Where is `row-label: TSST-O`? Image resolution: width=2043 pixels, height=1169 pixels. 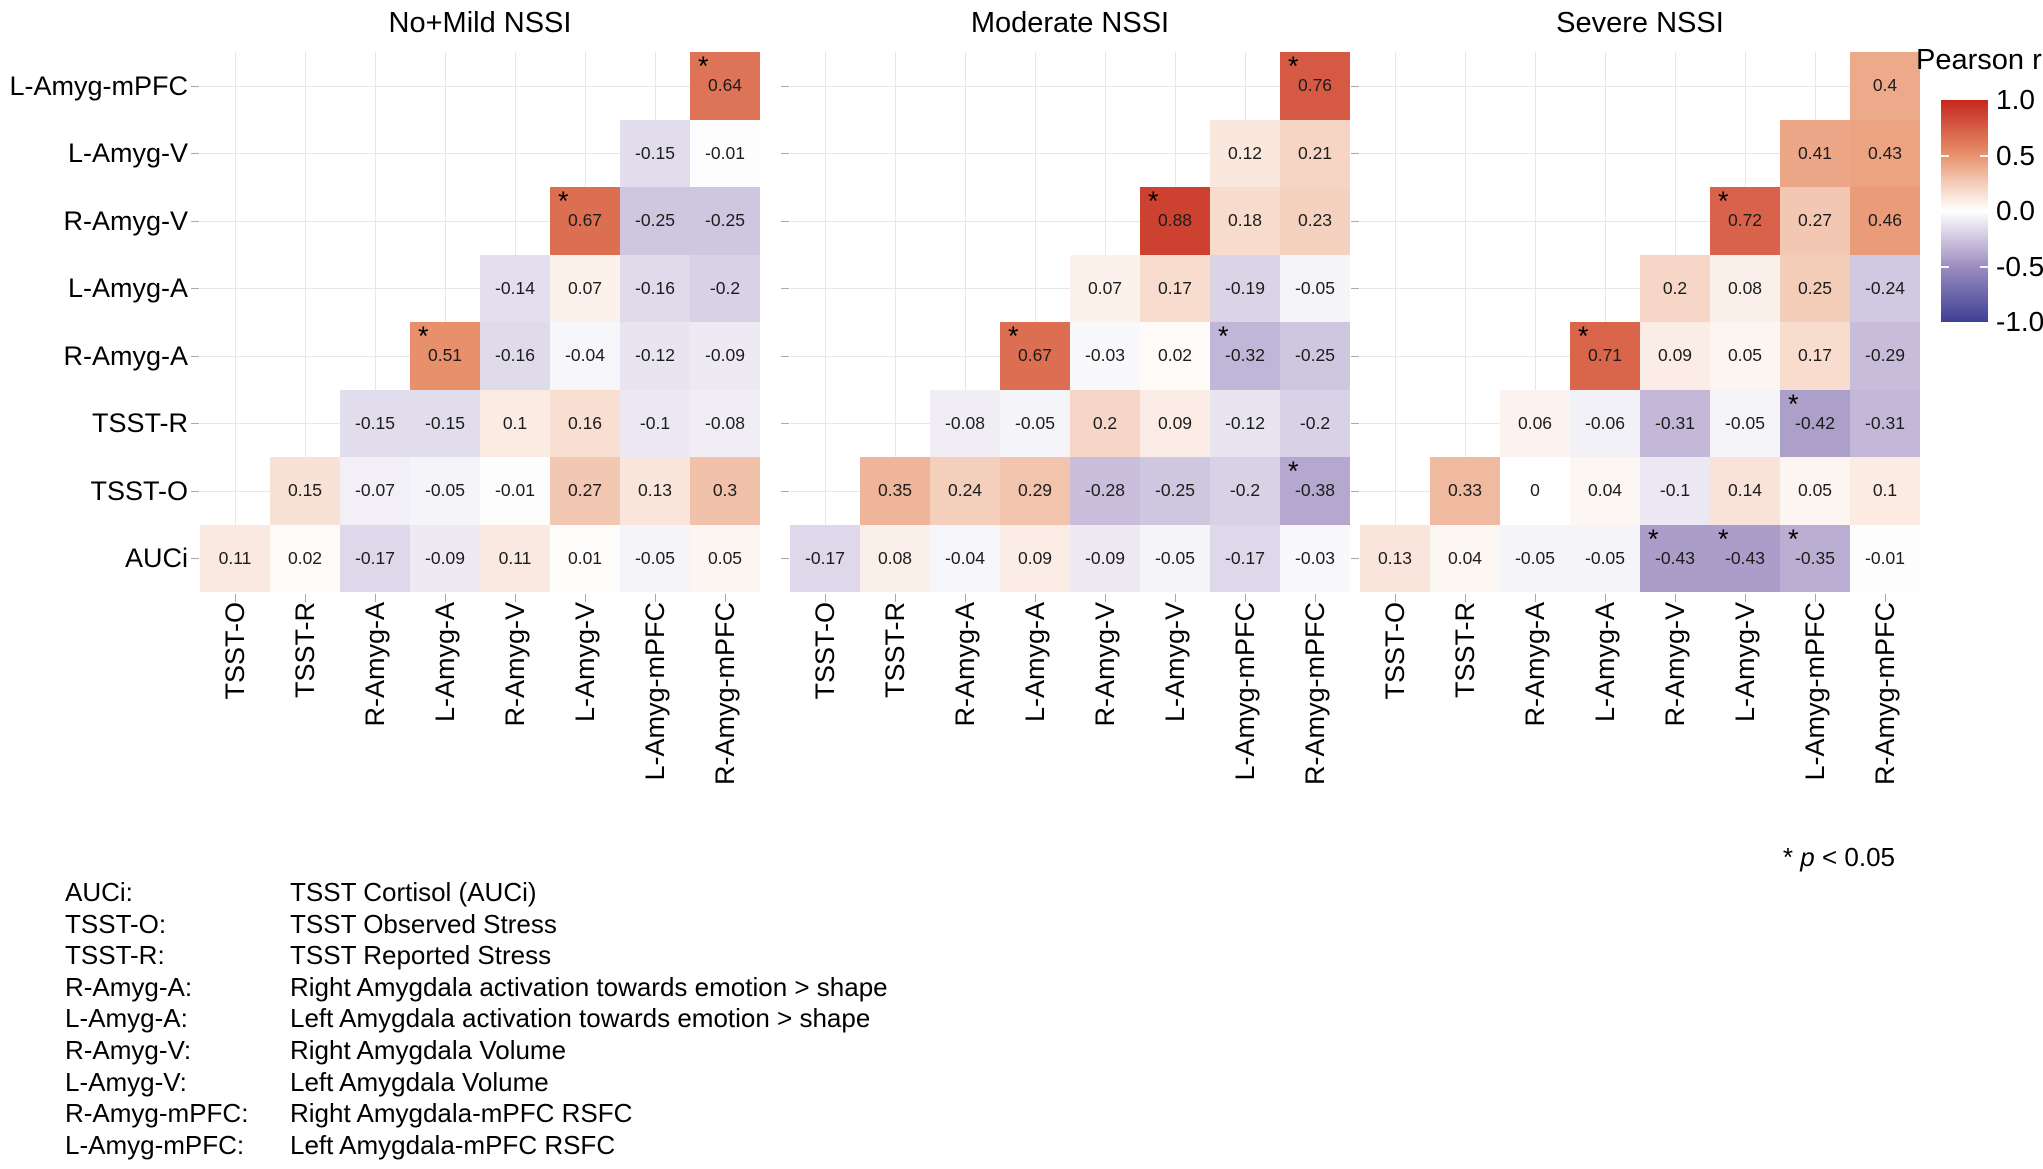
row-label: TSST-O is located at coordinates (139, 490).